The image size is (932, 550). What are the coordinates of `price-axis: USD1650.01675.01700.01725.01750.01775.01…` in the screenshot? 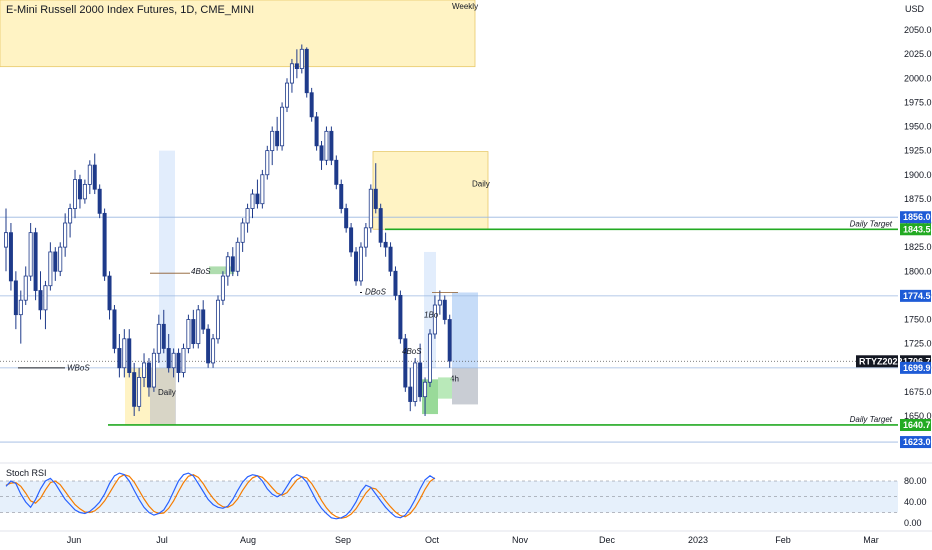 It's located at (894, 231).